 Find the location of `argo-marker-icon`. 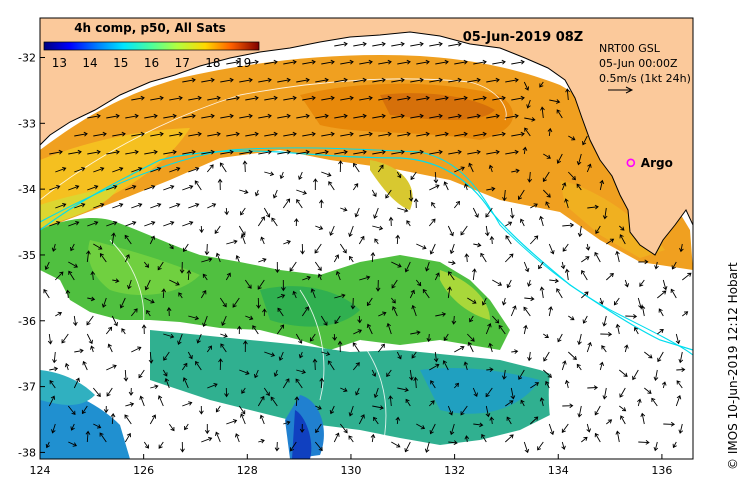

argo-marker-icon is located at coordinates (631, 163).